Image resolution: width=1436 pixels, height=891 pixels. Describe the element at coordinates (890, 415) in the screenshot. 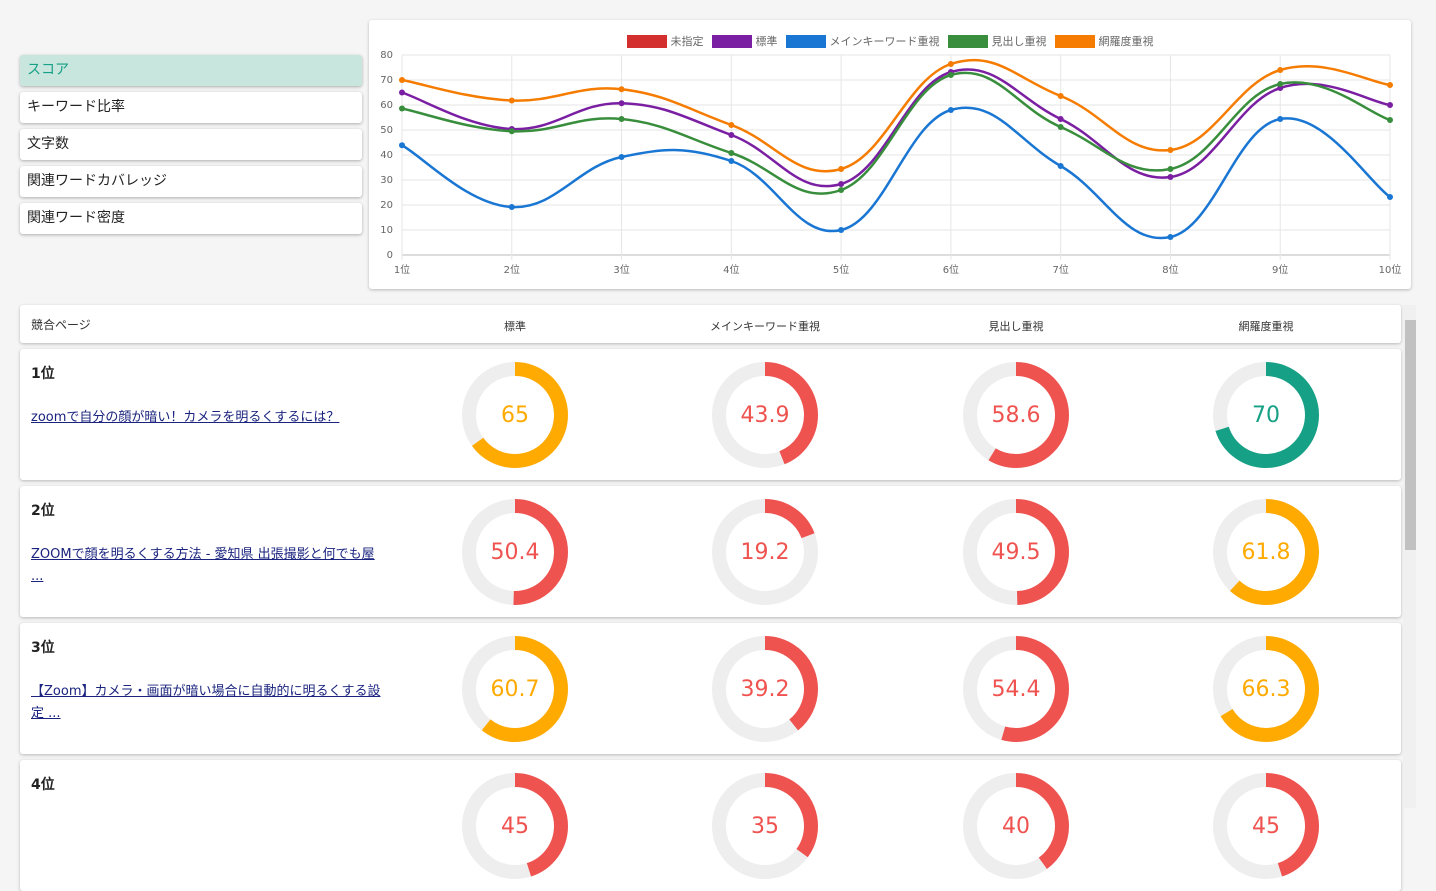

I see `donut-row: 65 43.9 58.6 70` at that location.